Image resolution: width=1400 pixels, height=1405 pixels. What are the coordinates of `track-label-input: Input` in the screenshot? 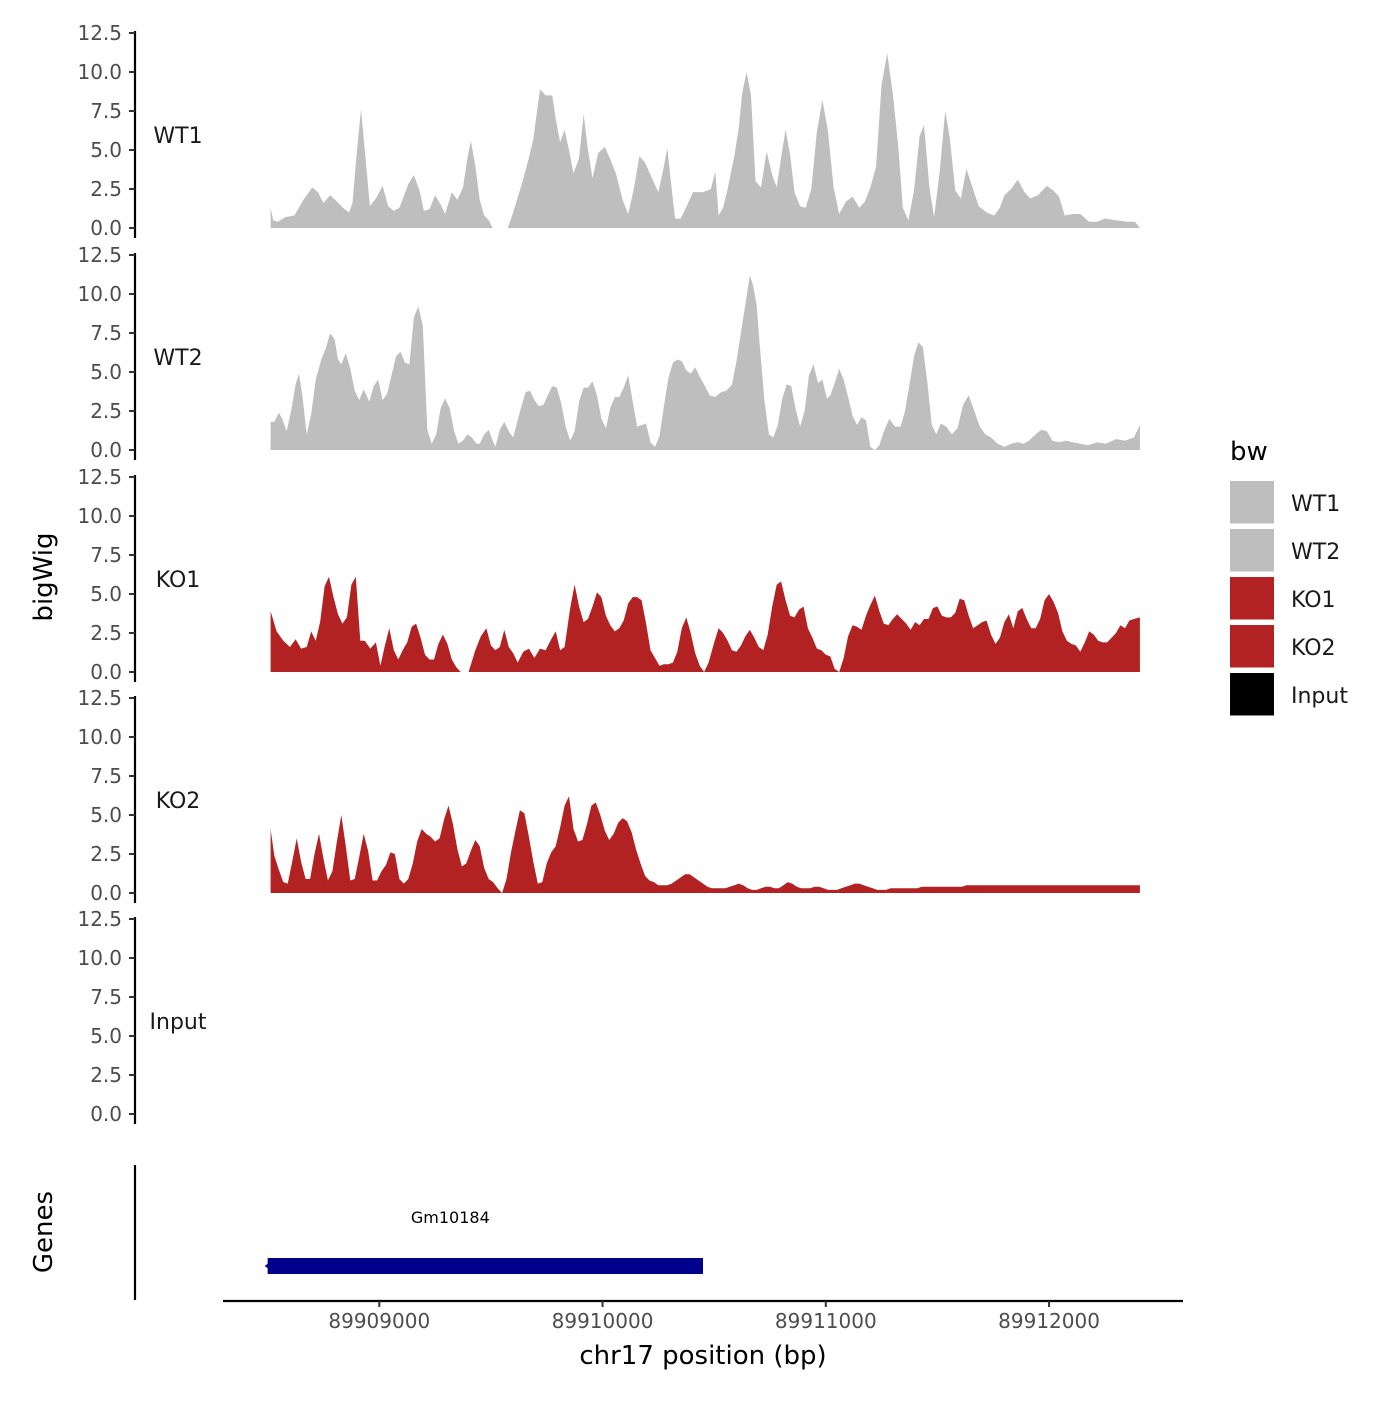 It's located at (178, 1022).